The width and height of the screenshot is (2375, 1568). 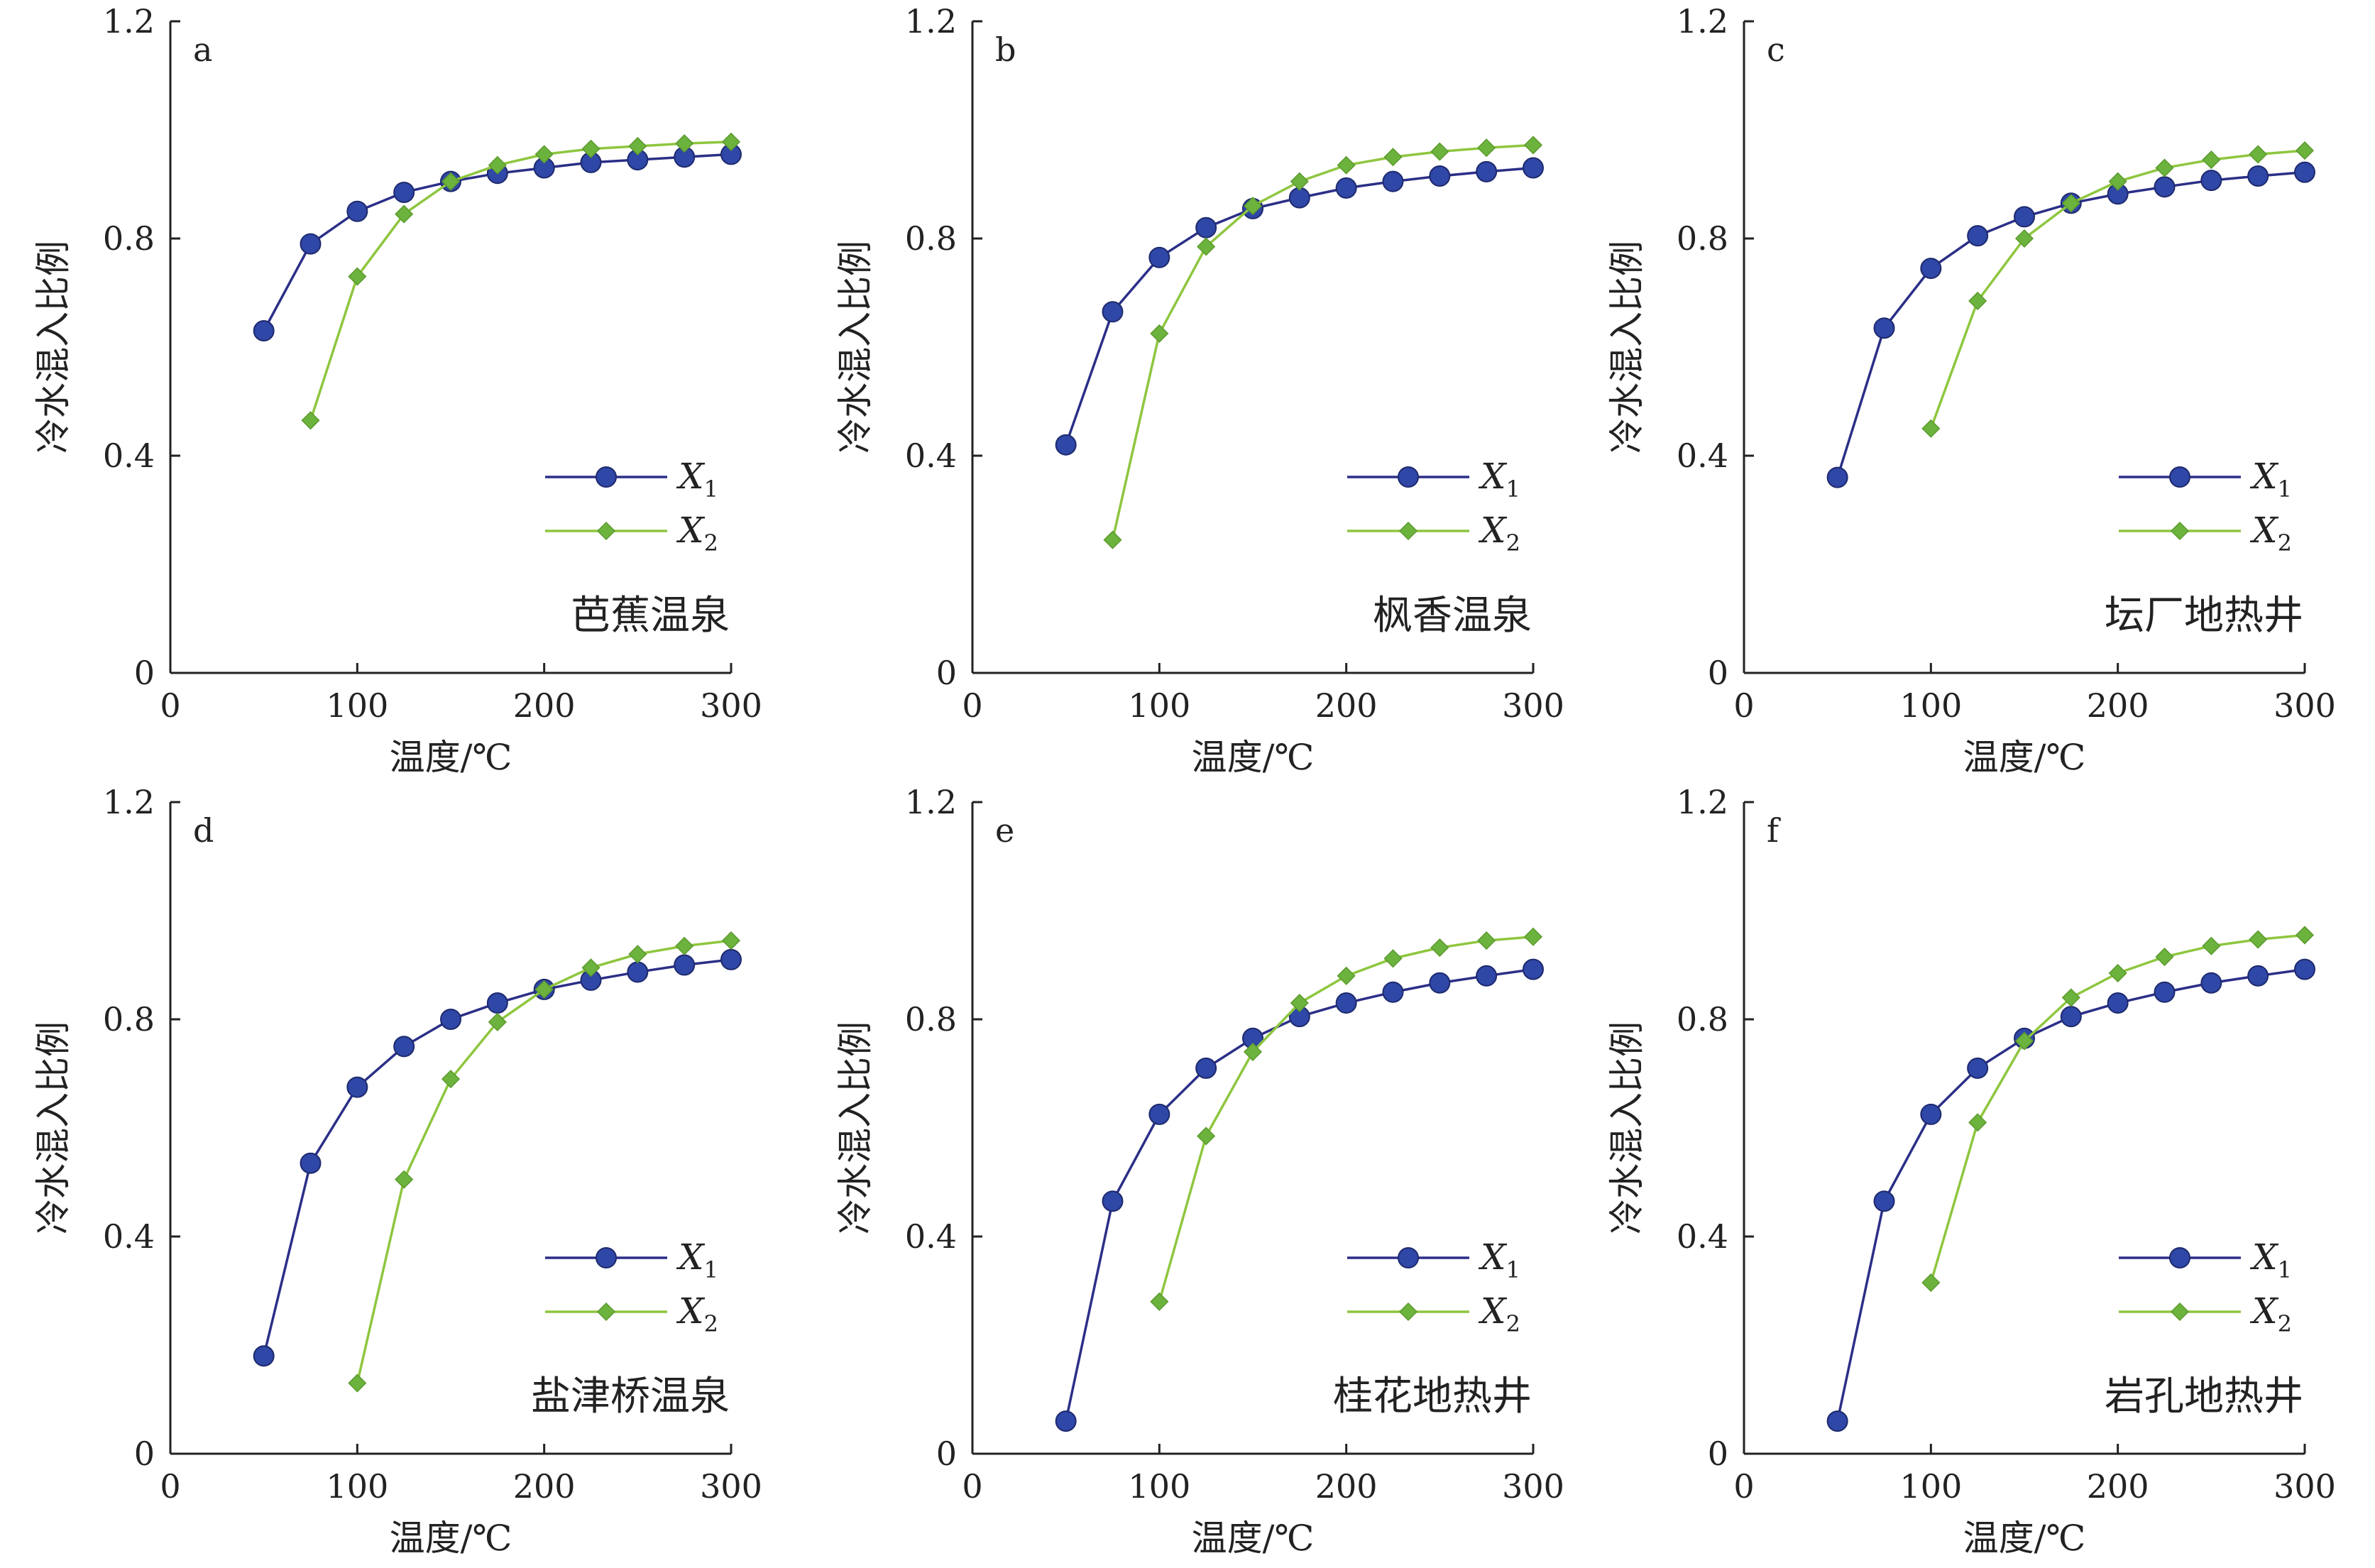 What do you see at coordinates (650, 616) in the screenshot?
I see `site-name: 芭蕉温泉` at bounding box center [650, 616].